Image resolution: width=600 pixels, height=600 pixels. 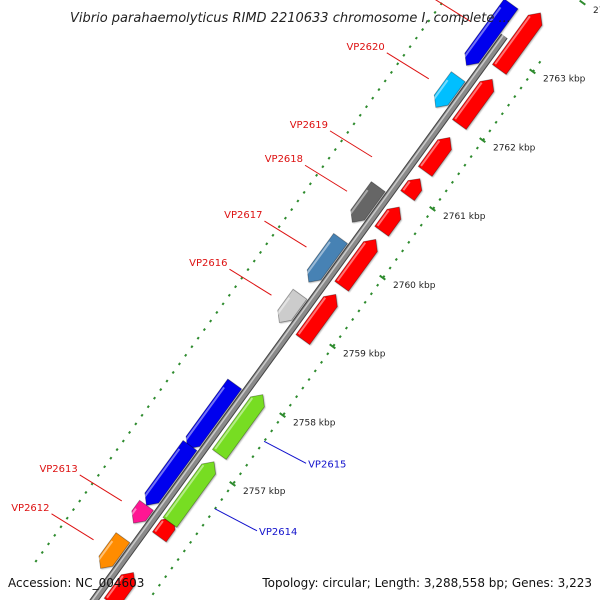 I want to click on gene-arrow-VP2619, so click(x=411, y=190).